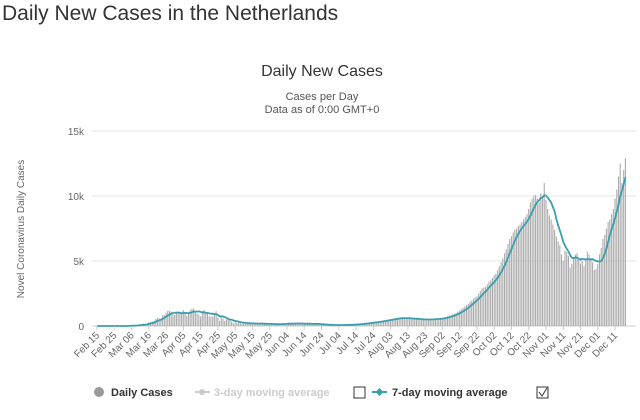 This screenshot has height=420, width=640. Describe the element at coordinates (359, 392) in the screenshot. I see `legend-3day-checkbox` at that location.